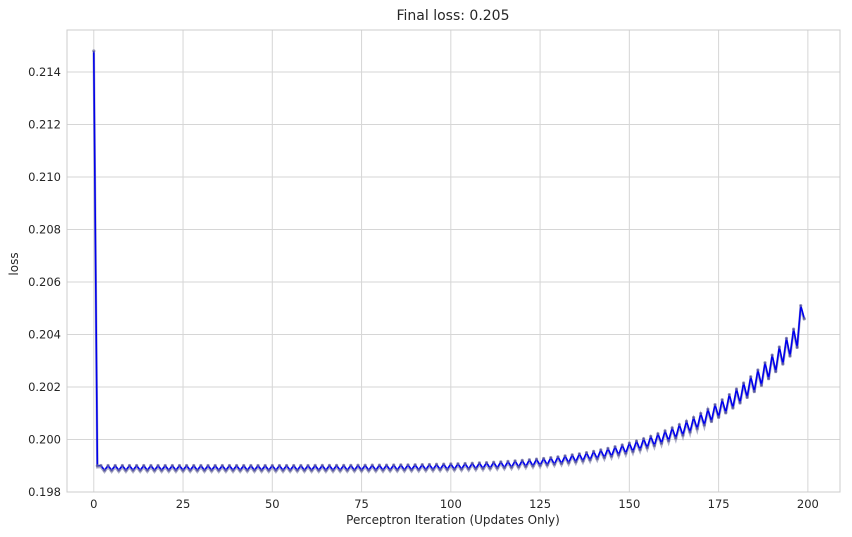 This screenshot has width=852, height=537. I want to click on x-tick-label: 200, so click(808, 504).